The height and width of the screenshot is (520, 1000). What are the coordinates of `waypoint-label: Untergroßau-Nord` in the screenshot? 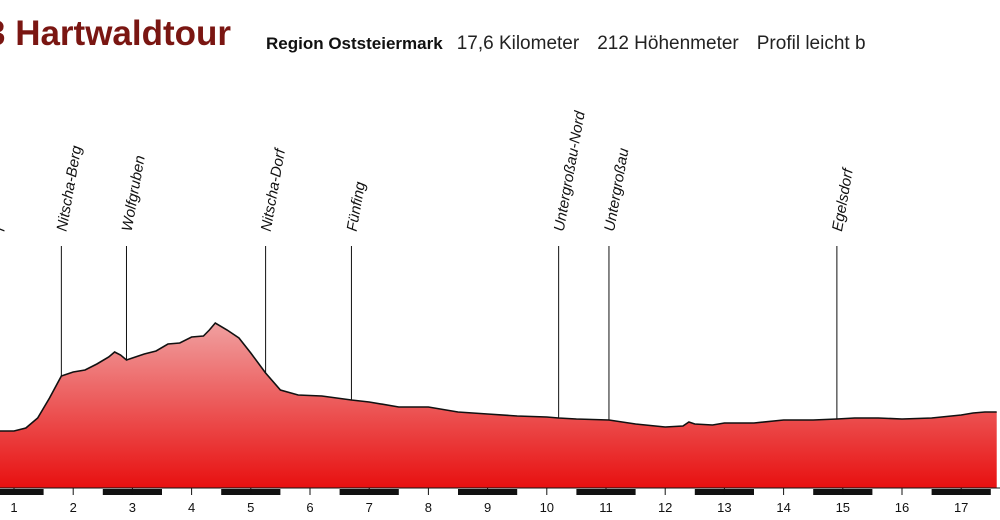 It's located at (570, 170).